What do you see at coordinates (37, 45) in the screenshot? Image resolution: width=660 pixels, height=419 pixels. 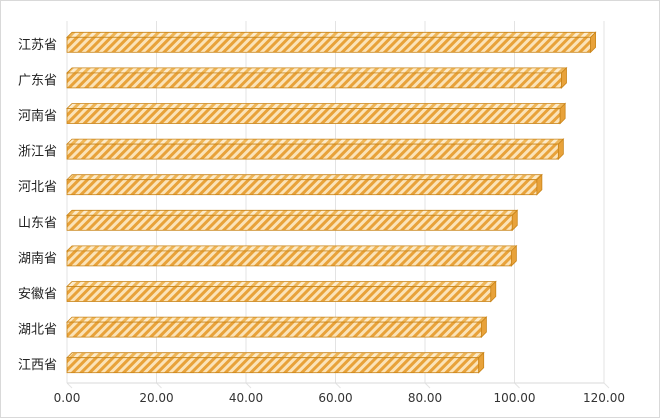 I see `category-label: 江苏省` at bounding box center [37, 45].